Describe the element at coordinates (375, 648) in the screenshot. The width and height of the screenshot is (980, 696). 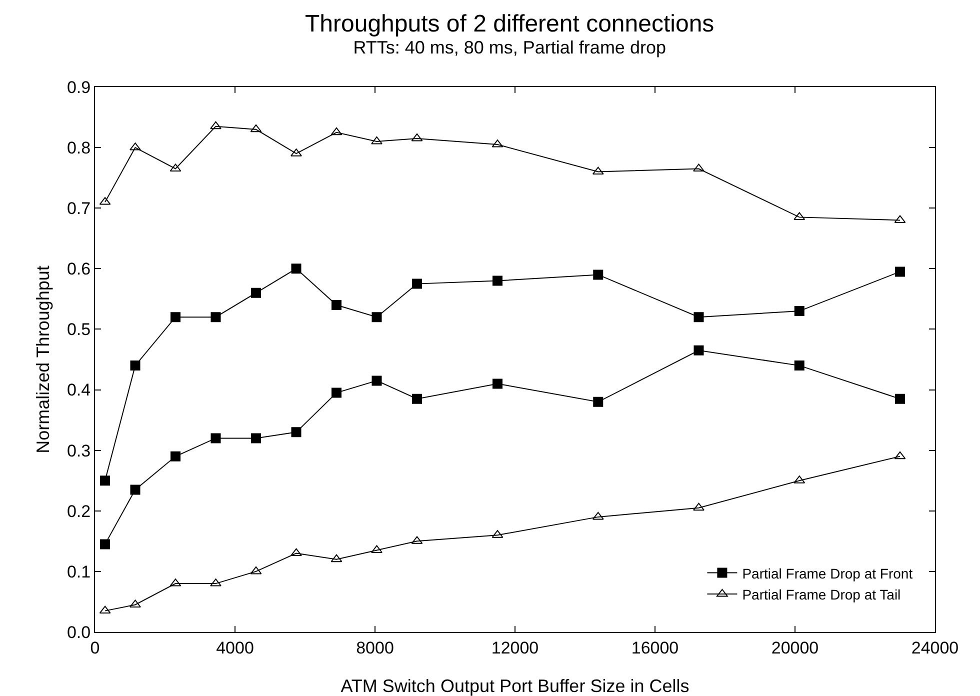
I see `x-tick-label: 8000` at that location.